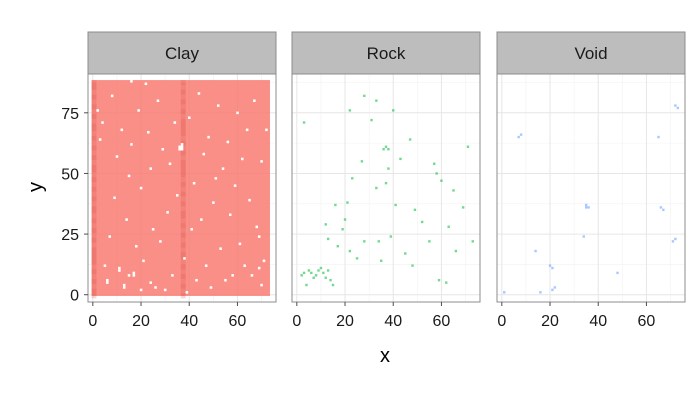 Image resolution: width=700 pixels, height=400 pixels. What do you see at coordinates (70, 235) in the screenshot?
I see `y-tick-label: 25` at bounding box center [70, 235].